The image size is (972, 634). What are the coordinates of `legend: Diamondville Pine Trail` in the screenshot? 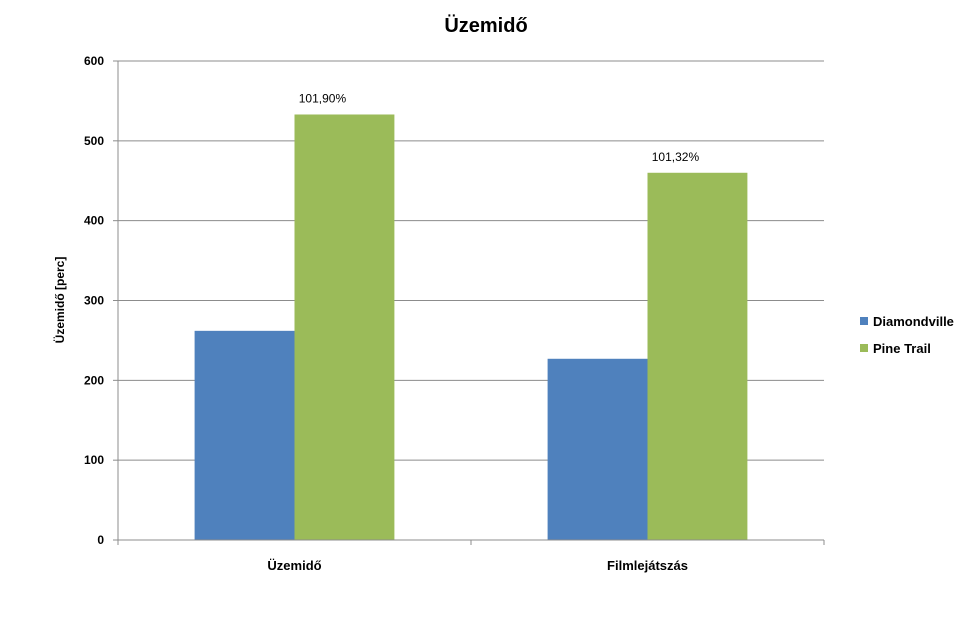 It's located at (907, 335).